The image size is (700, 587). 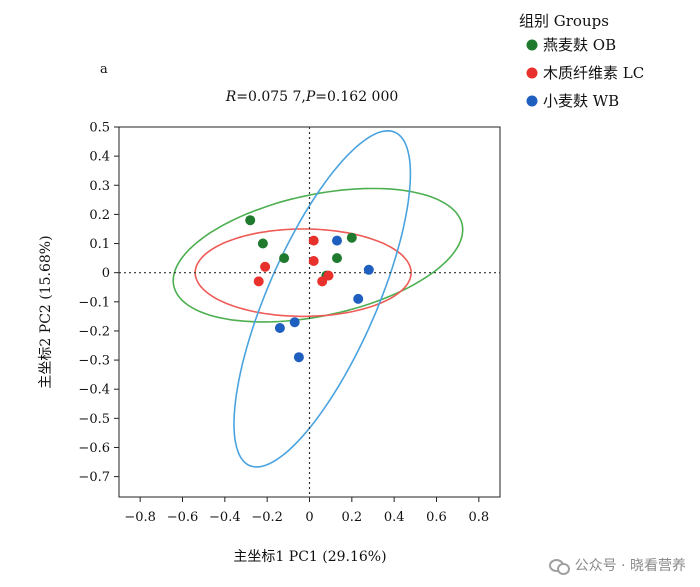 What do you see at coordinates (309, 517) in the screenshot?
I see `x-tick-label: 0` at bounding box center [309, 517].